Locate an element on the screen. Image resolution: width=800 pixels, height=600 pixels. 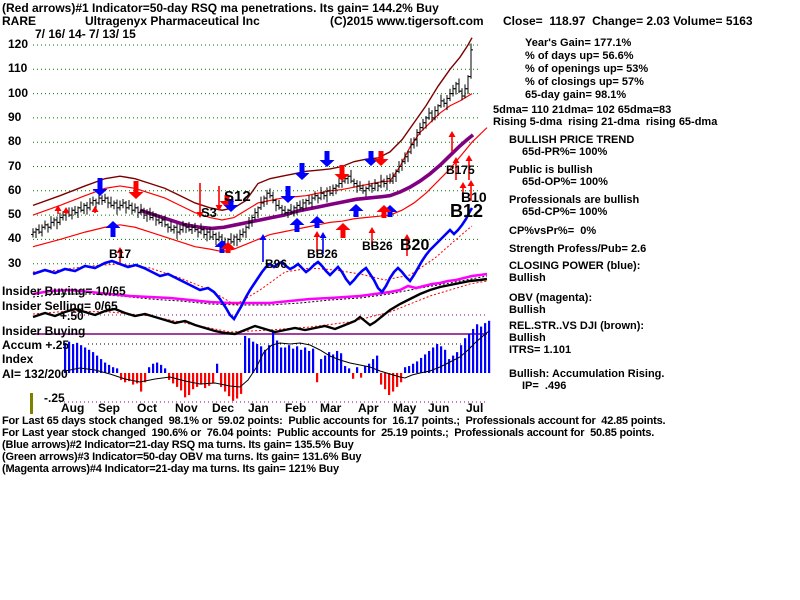
month-label: Nov is located at coordinates (186, 408).